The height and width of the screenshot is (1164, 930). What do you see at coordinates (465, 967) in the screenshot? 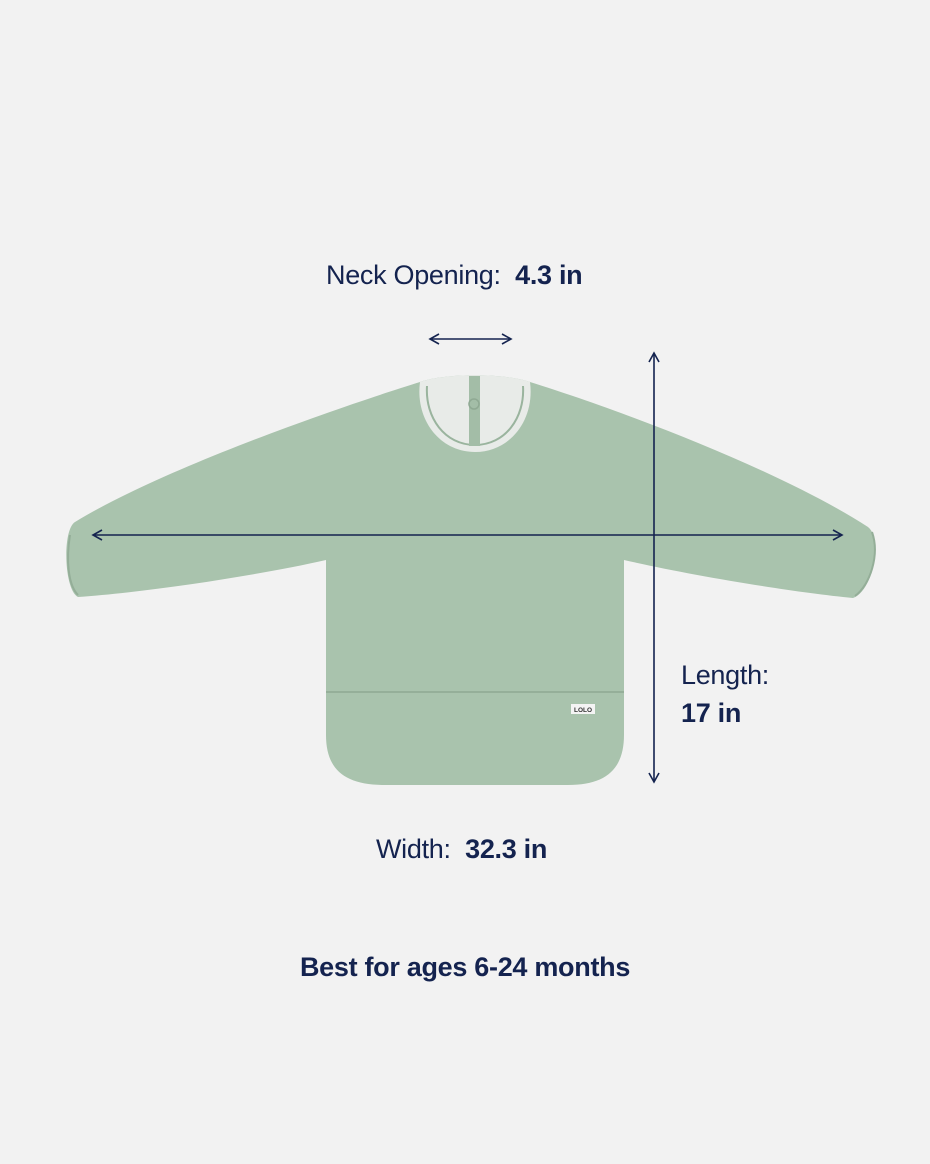
I see `age-recommendation: Best for ages 6-24 months` at bounding box center [465, 967].